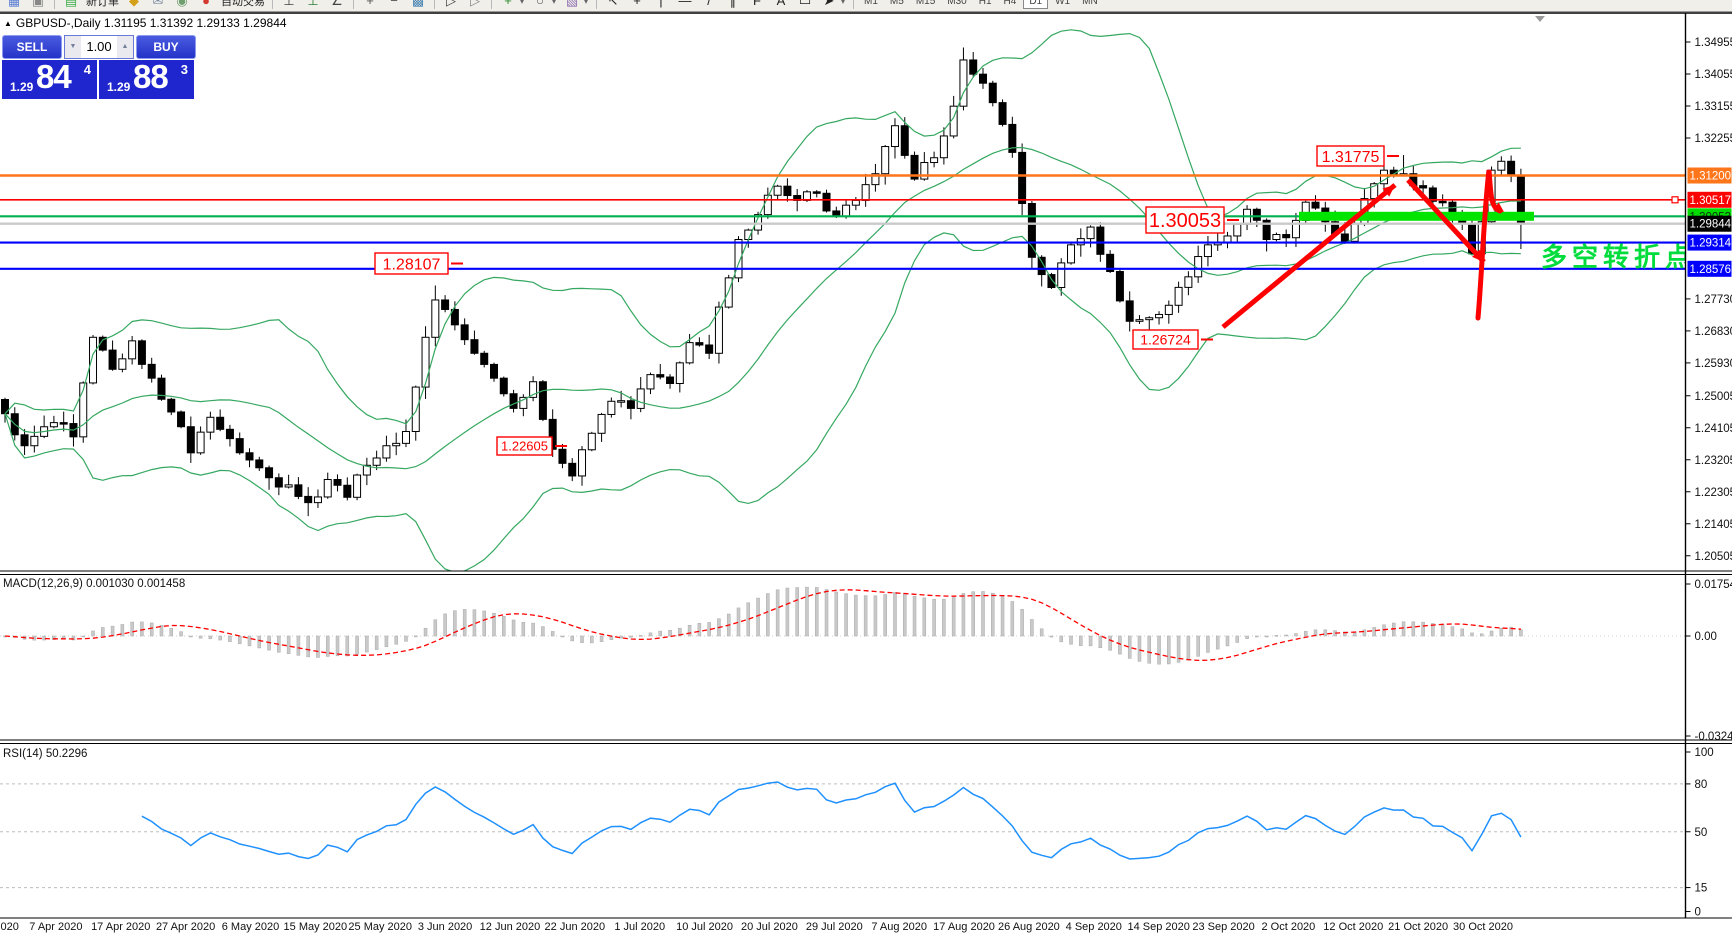  Describe the element at coordinates (49, 78) in the screenshot. I see `sell-price-display: 1.29 84 4` at that location.